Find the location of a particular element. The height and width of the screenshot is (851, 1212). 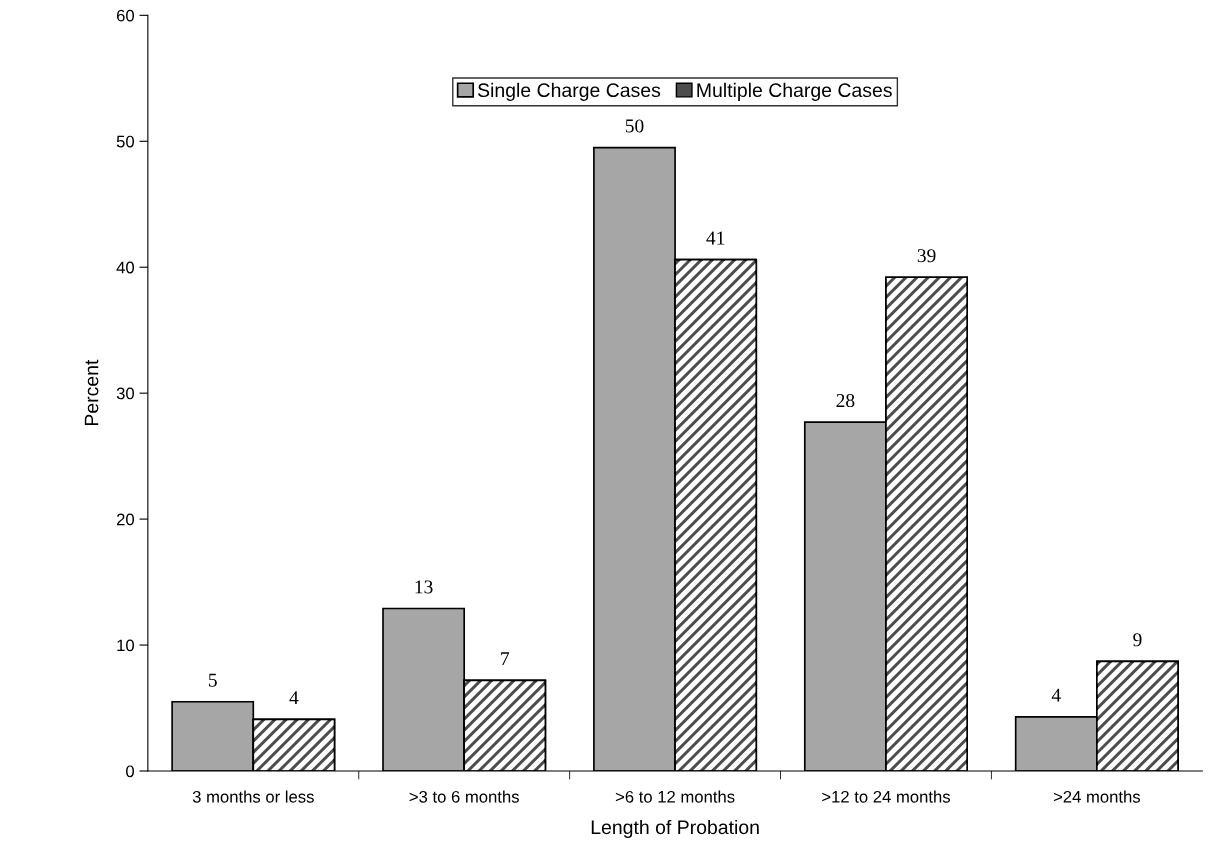

data-label: 39 is located at coordinates (926, 256).